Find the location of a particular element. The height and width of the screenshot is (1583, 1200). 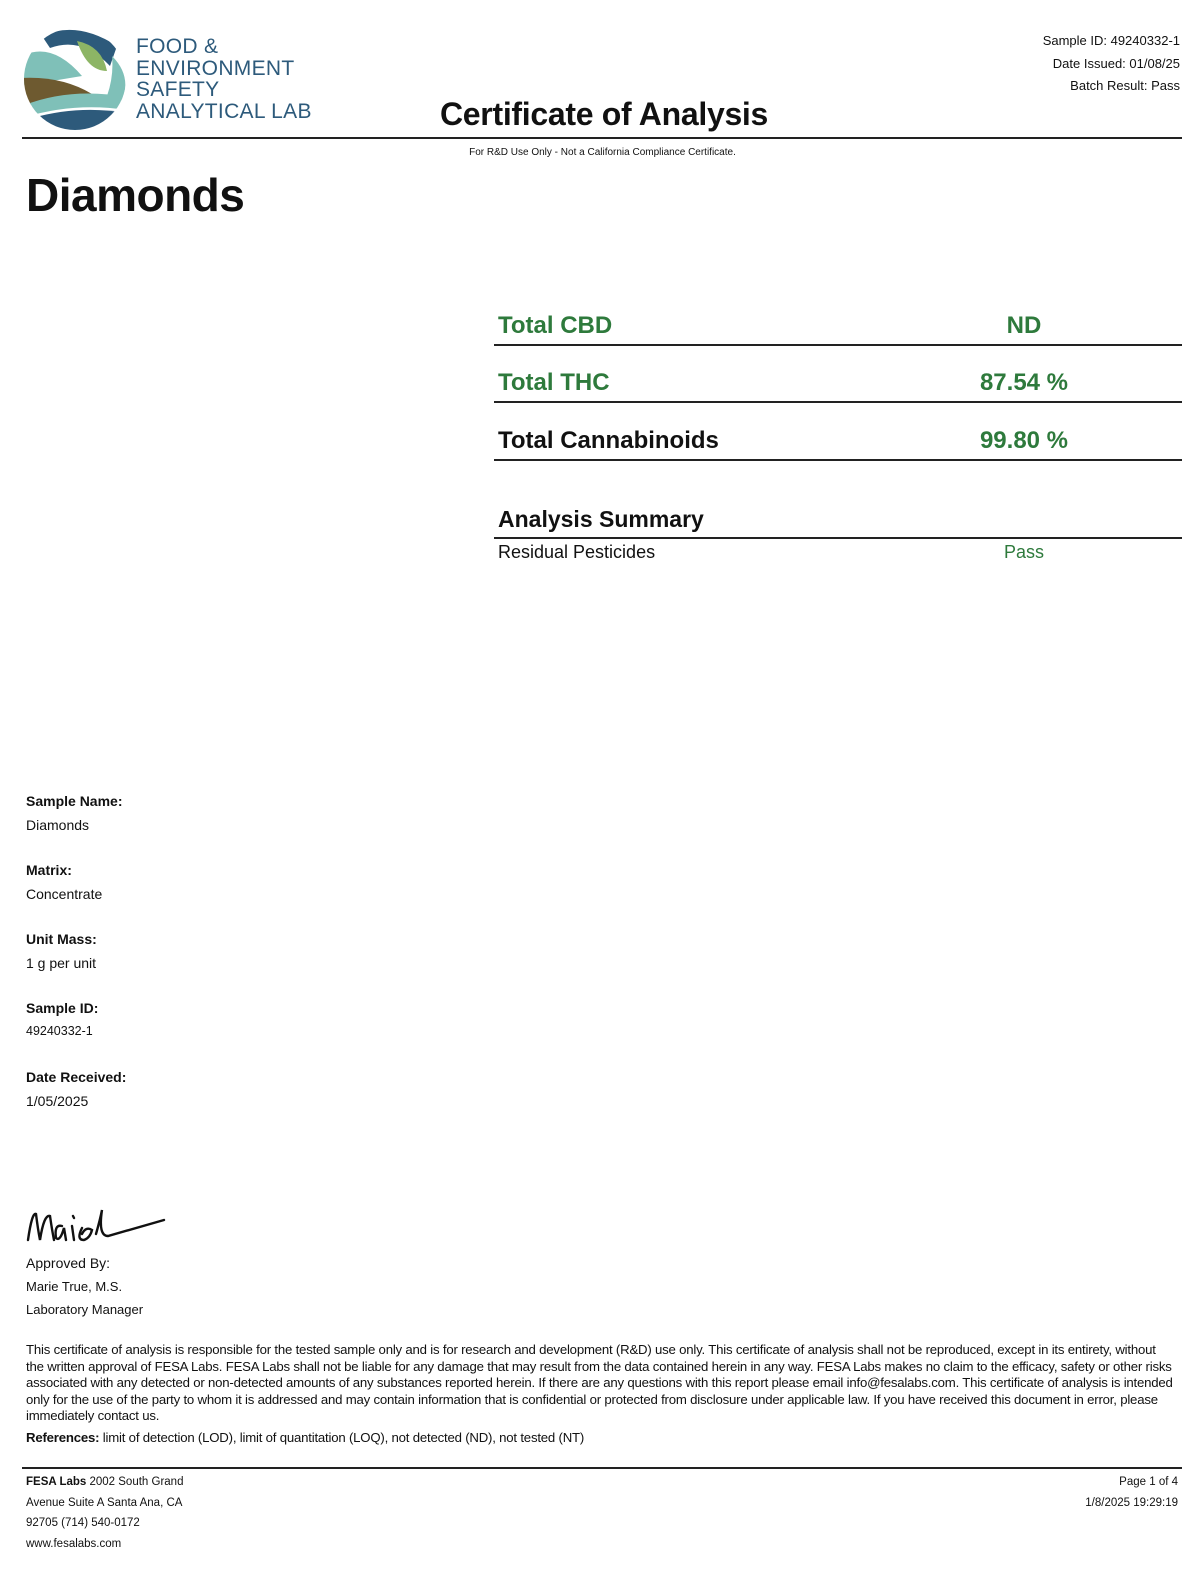

info-unit-mass: Unit Mass: 1 g per unit is located at coordinates (76, 965).